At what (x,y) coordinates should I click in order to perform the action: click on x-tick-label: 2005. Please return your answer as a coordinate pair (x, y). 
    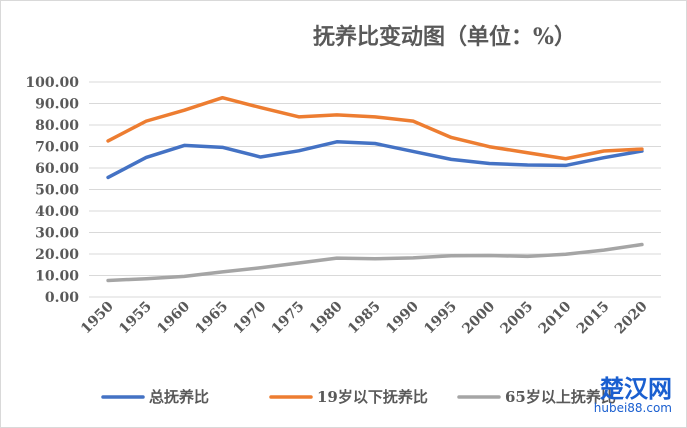
    Looking at the image, I should click on (516, 318).